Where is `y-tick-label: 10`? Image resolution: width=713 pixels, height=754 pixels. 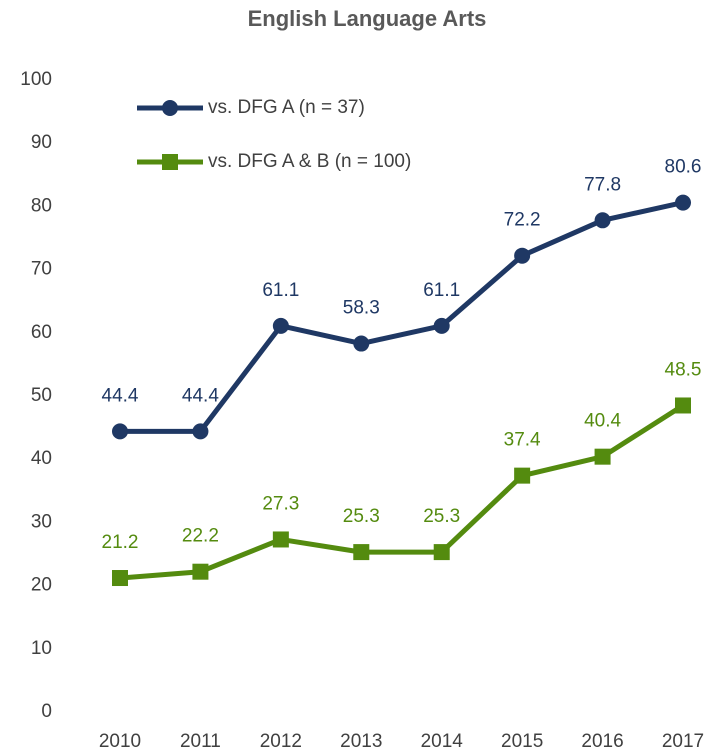 y-tick-label: 10 is located at coordinates (41, 648).